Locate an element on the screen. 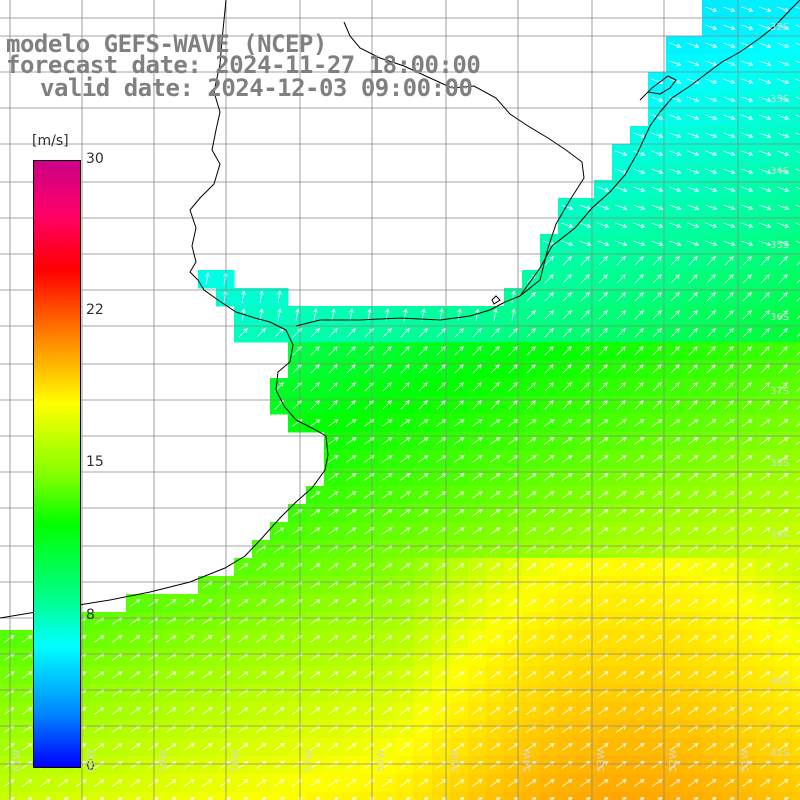 The image size is (800, 800). lat-label: 40S is located at coordinates (780, 681).